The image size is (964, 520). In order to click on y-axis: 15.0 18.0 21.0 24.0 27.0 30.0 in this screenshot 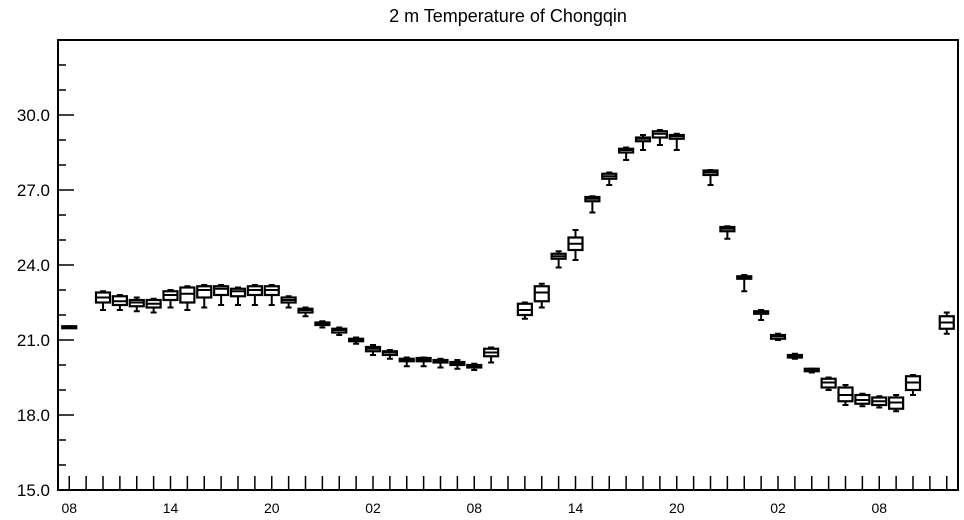, I will do `click(45, 269)`.